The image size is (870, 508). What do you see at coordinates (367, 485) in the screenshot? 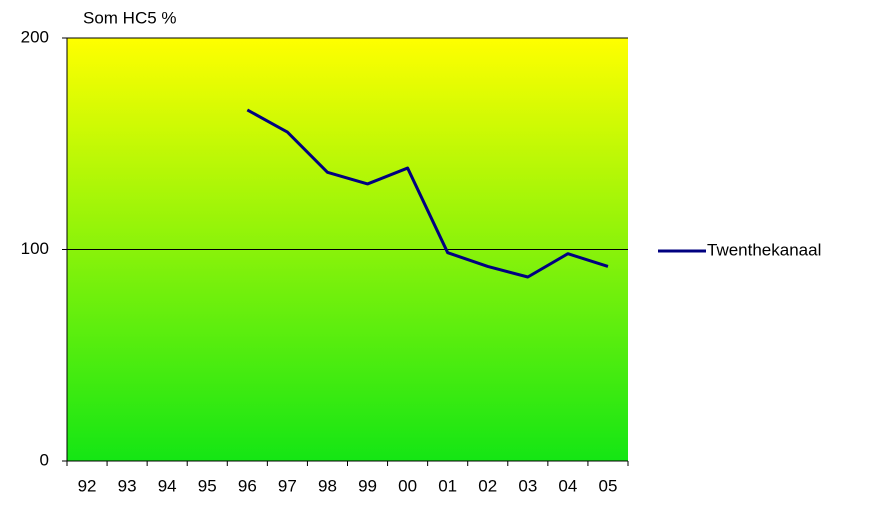
I see `x-tick-label: 99` at bounding box center [367, 485].